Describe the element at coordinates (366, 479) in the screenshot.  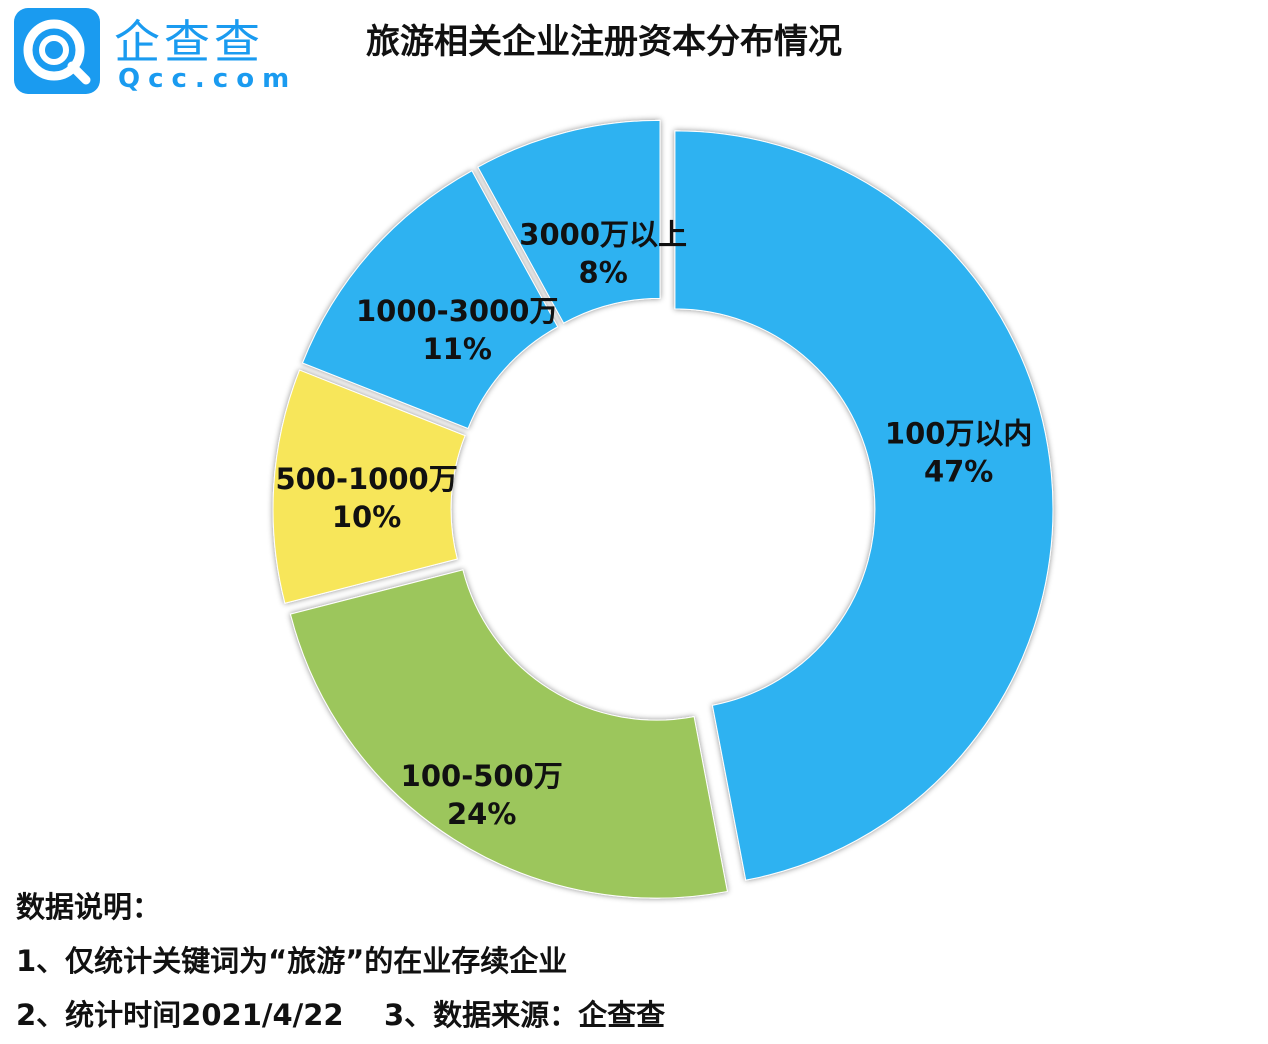
I see `slice-label-category: 500-1000万` at that location.